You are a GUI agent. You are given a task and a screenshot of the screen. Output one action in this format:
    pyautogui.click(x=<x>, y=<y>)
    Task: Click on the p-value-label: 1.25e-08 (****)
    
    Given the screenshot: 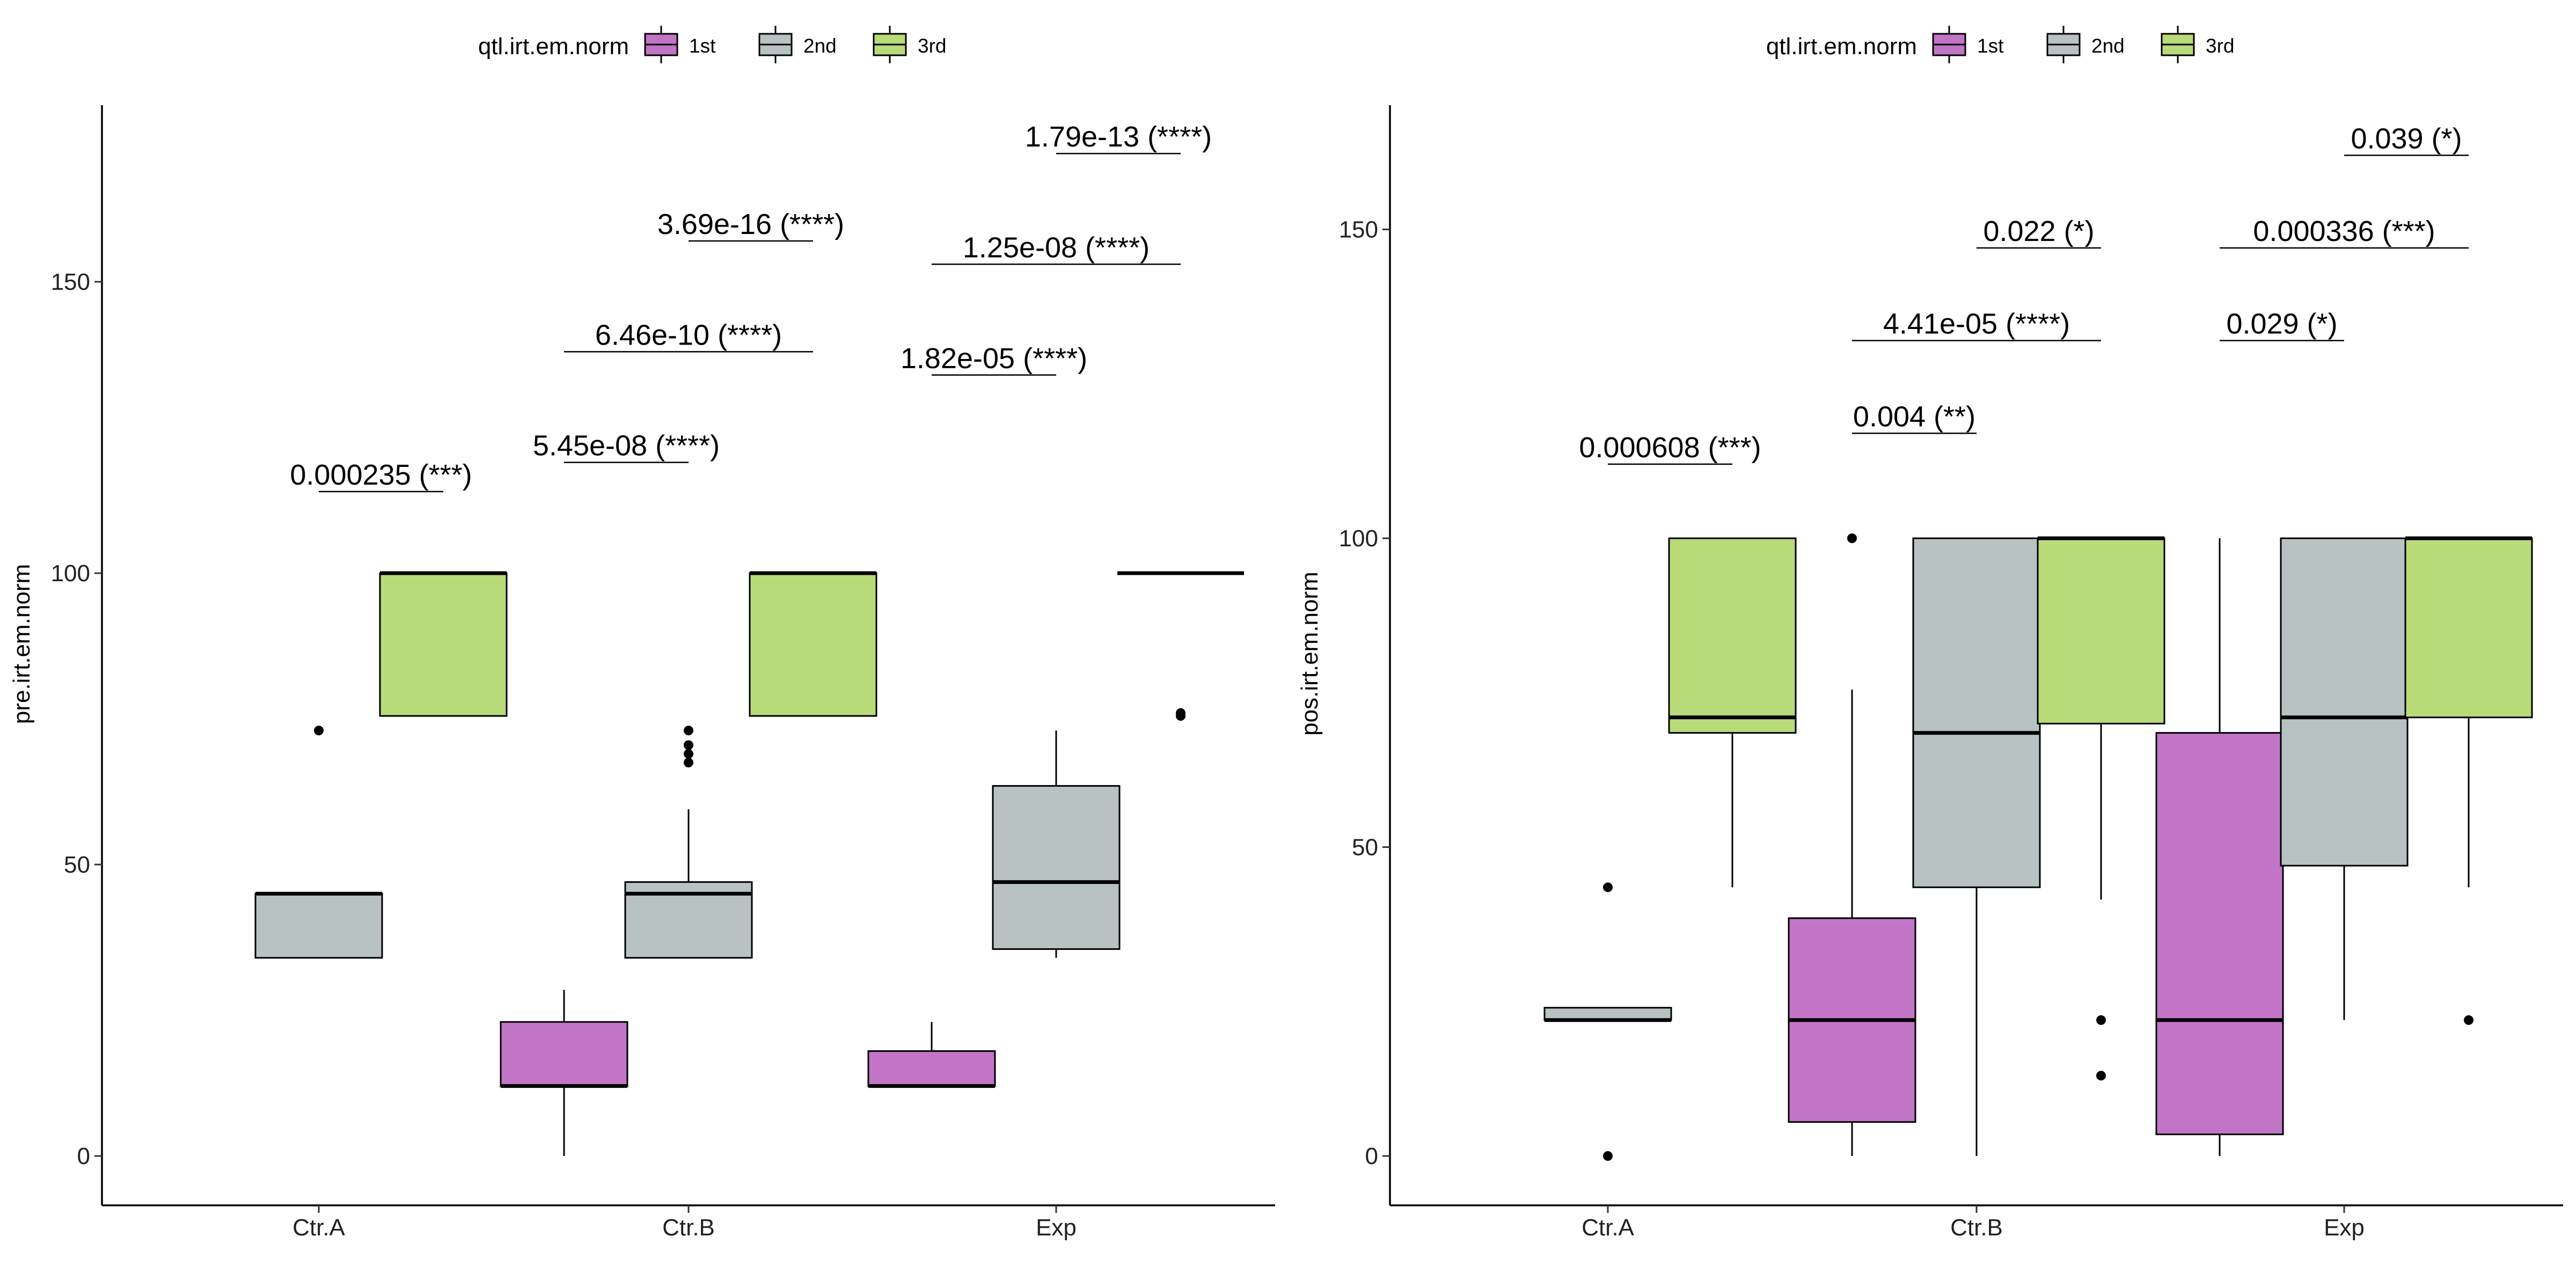 What is the action you would take?
    pyautogui.click(x=1056, y=247)
    